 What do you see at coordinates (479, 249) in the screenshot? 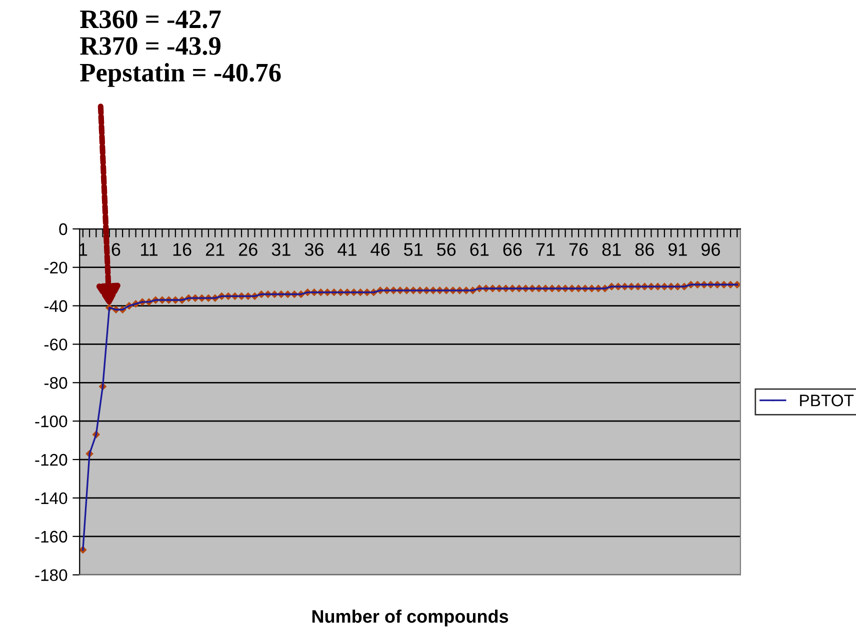
I see `x-tick-label: 61` at bounding box center [479, 249].